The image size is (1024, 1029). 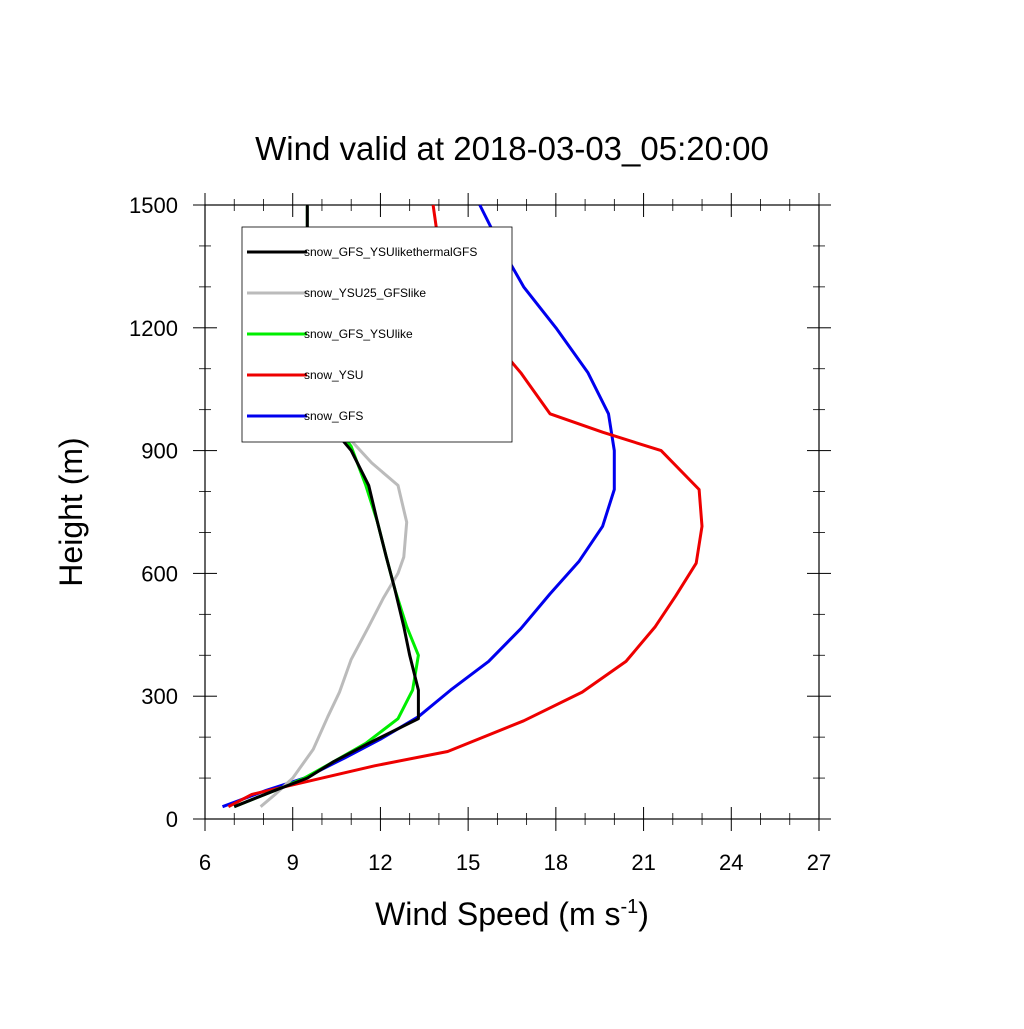 I want to click on y-tick-label: 1200, so click(x=153, y=328).